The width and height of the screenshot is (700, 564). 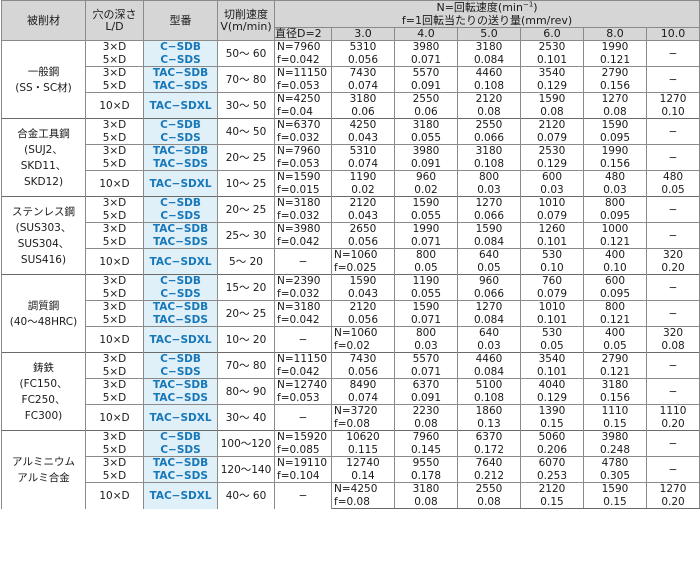 What do you see at coordinates (426, 151) in the screenshot?
I see `rpm-value: 3980` at bounding box center [426, 151].